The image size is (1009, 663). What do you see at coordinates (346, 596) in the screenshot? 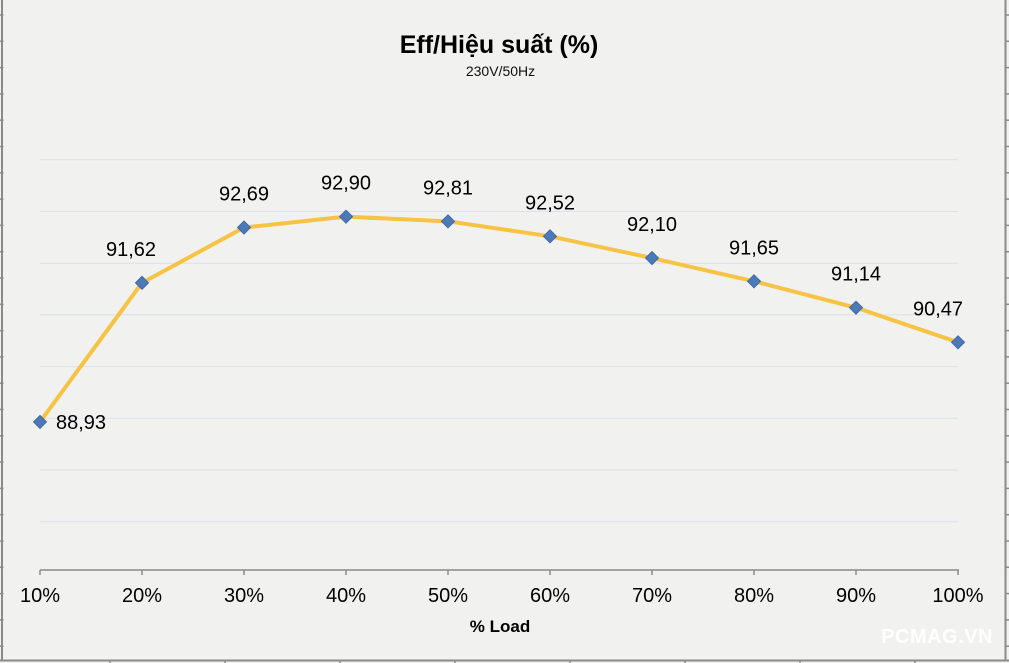
I see `x-tick-label: 40%` at bounding box center [346, 596].